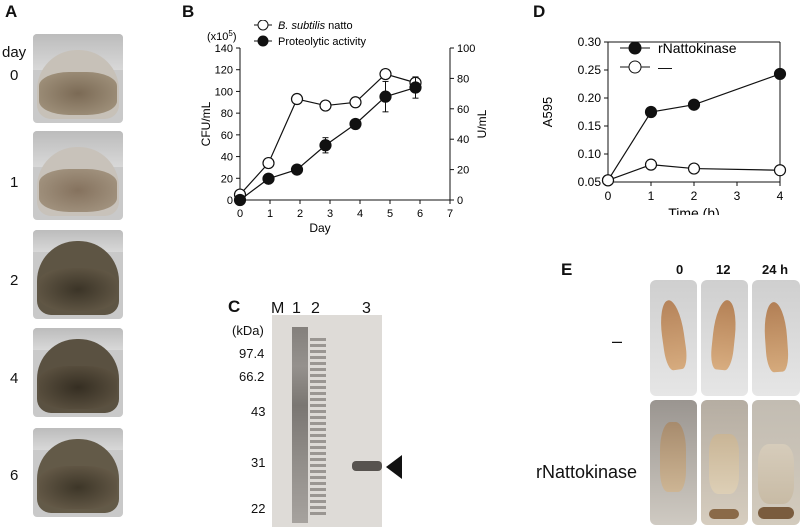 The height and width of the screenshot is (530, 802). Describe the element at coordinates (590, 126) in the screenshot. I see `d-y-tick-label: 0.15` at that location.